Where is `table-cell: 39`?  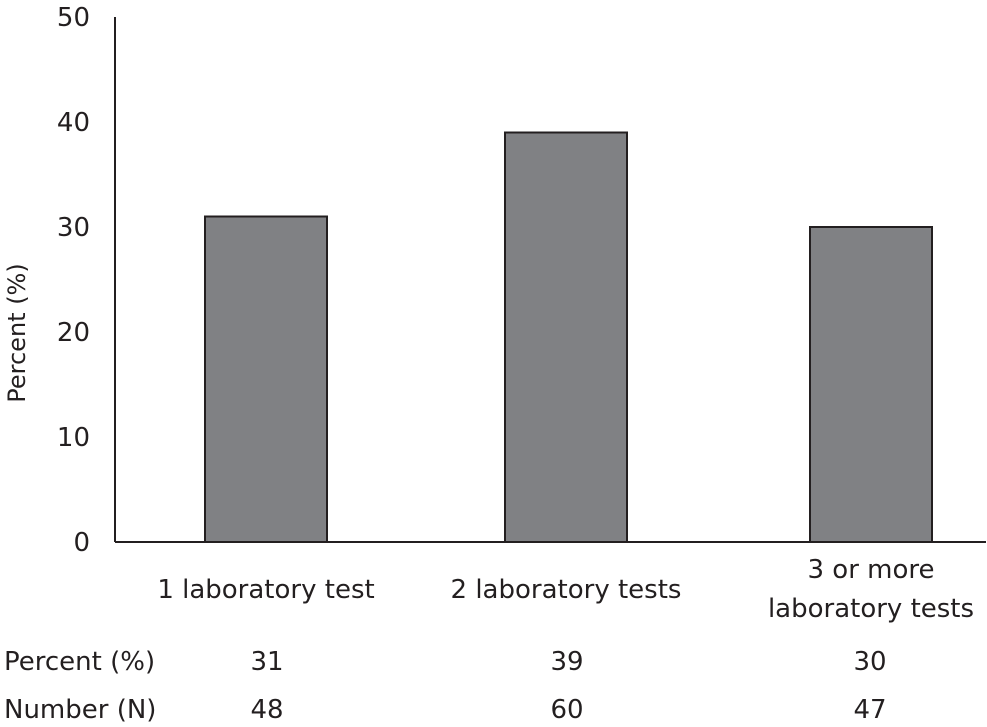 table-cell: 39 is located at coordinates (566, 662).